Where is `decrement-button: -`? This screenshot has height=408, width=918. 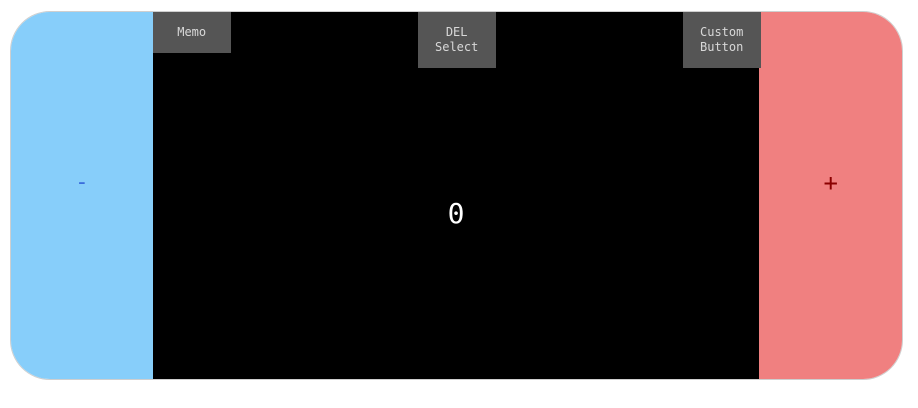
decrement-button: - is located at coordinates (82, 195).